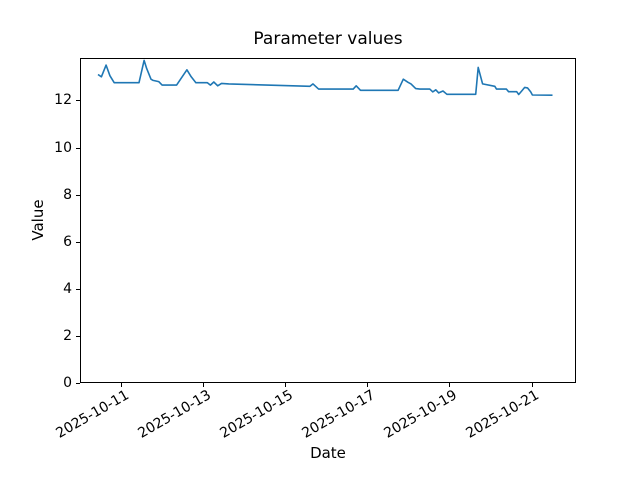 This screenshot has height=480, width=640. Describe the element at coordinates (67, 383) in the screenshot. I see `y-tick-label: 0` at that location.